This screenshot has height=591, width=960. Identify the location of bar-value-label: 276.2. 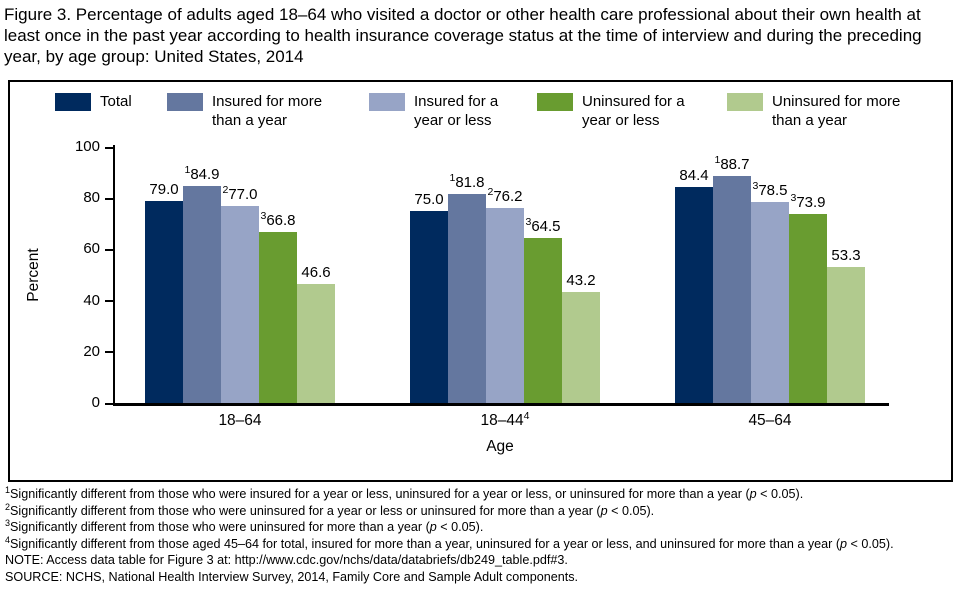
(505, 195).